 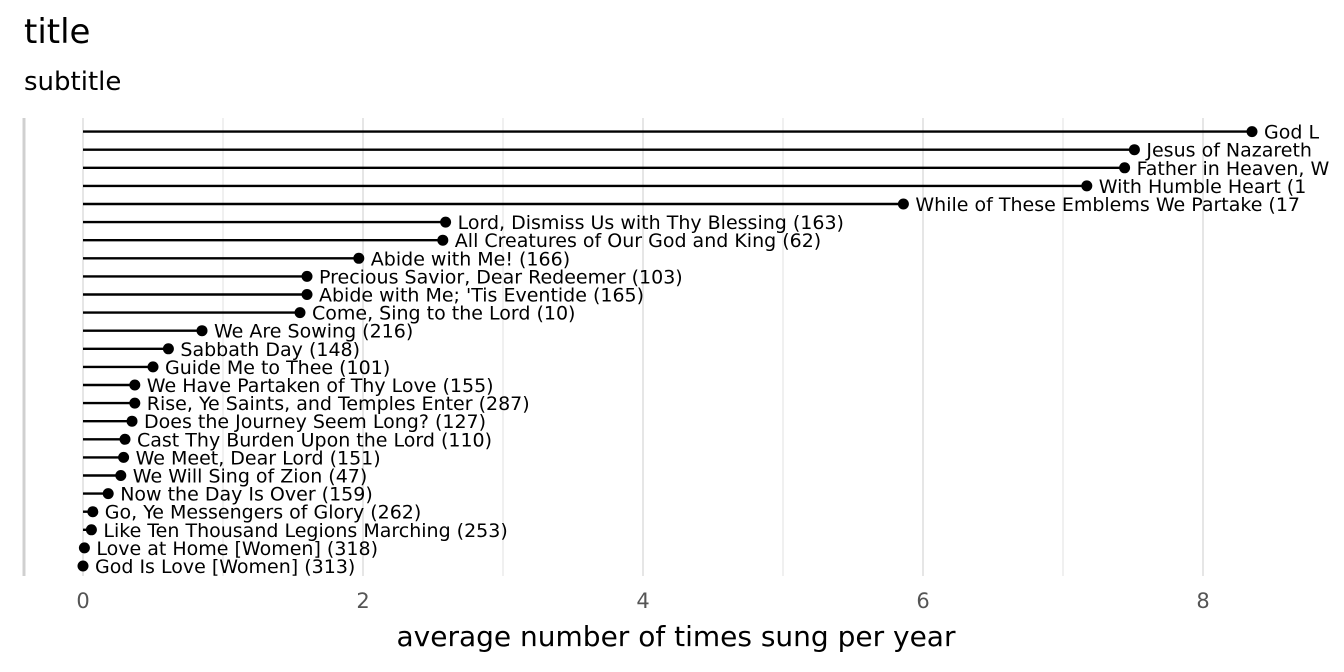 What do you see at coordinates (452, 241) in the screenshot?
I see `lollipop-item: All Creatures of Our God and King (62)` at bounding box center [452, 241].